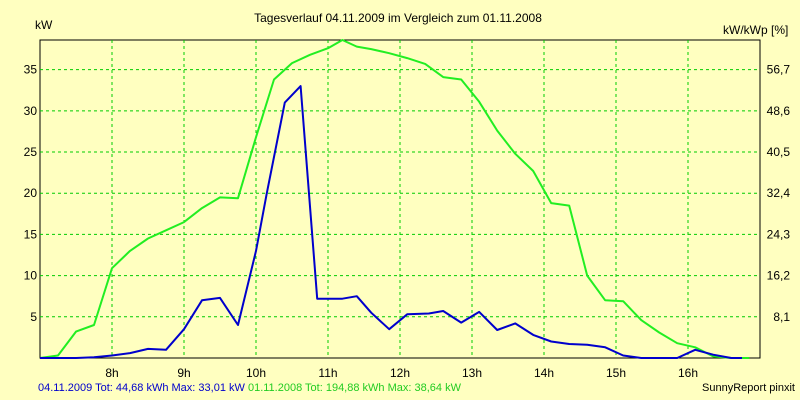  What do you see at coordinates (779, 70) in the screenshot?
I see `y-tick-label-right: 56,7` at bounding box center [779, 70].